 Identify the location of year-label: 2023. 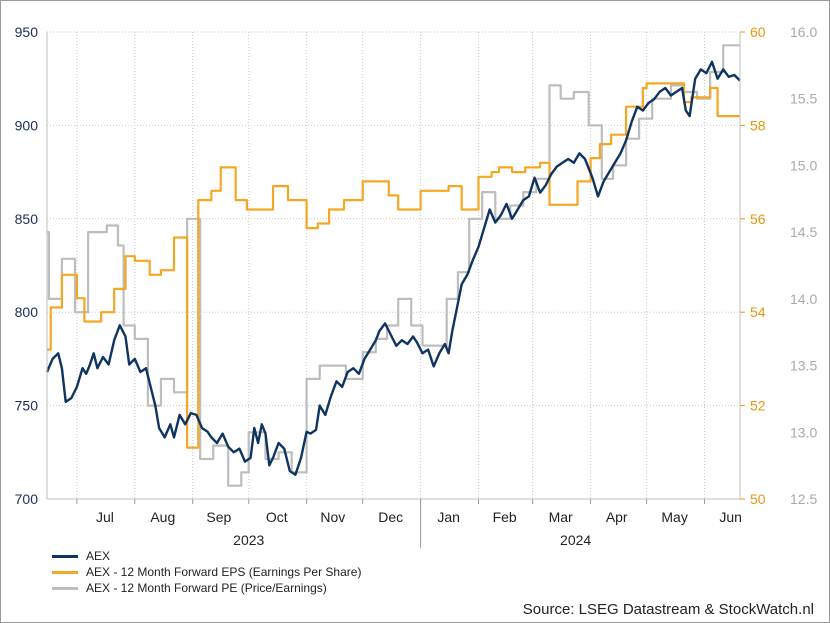
(248, 540).